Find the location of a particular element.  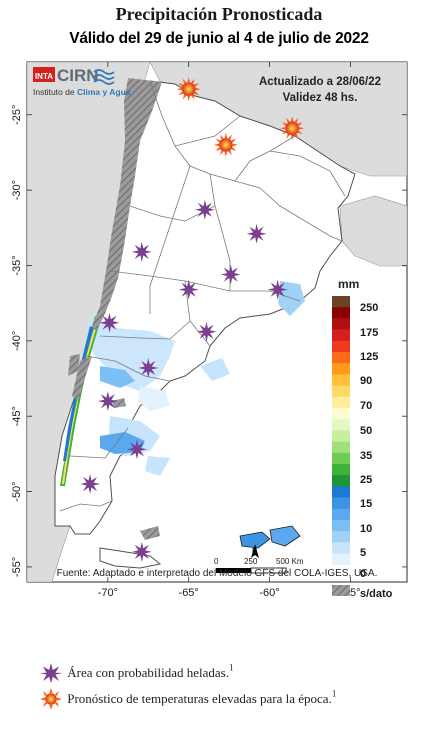

north-label: N is located at coordinates (254, 551).